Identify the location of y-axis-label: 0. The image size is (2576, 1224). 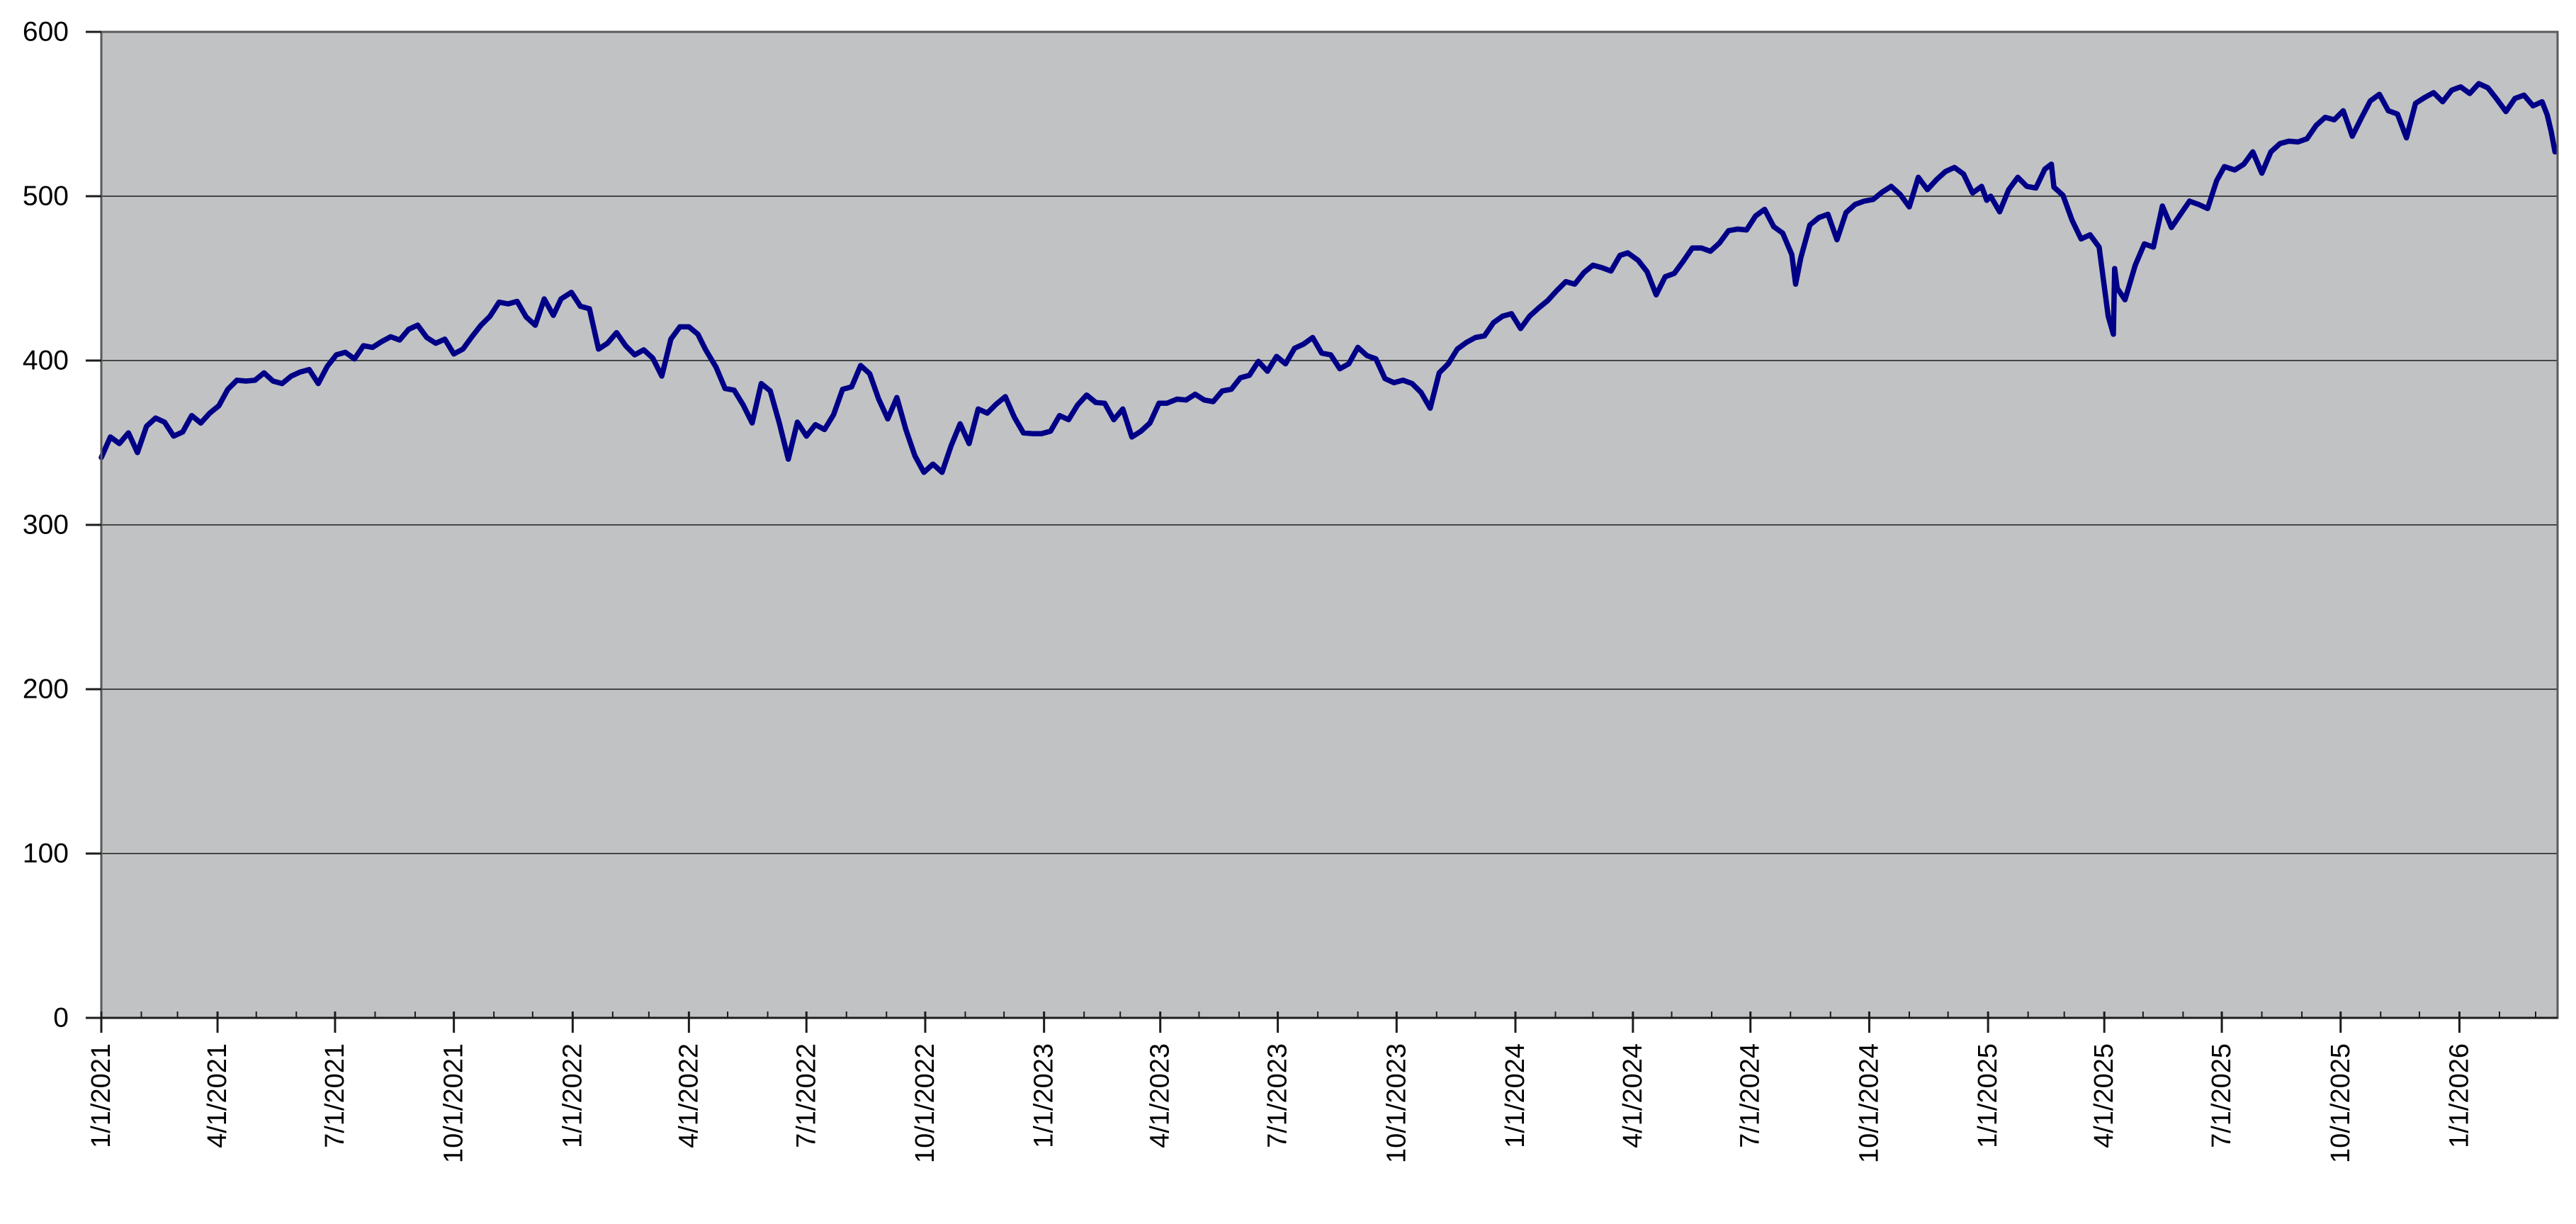
(61, 1018).